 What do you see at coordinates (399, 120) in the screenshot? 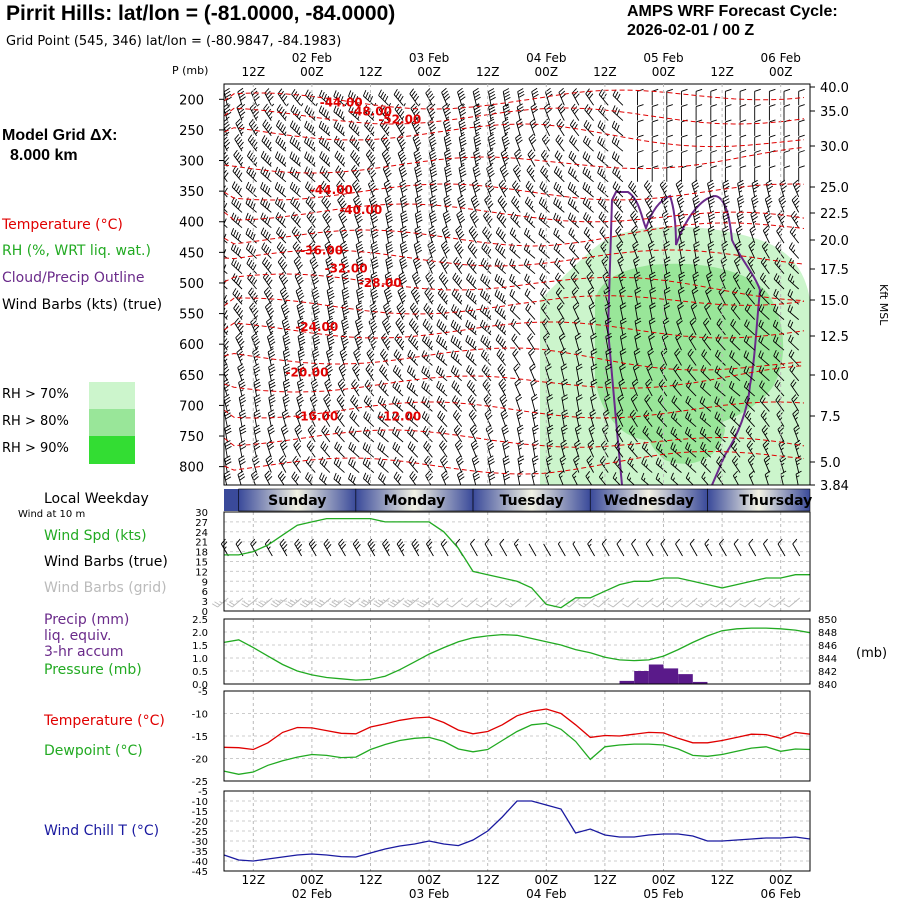
I see `temperature-contour-label: -52.00` at bounding box center [399, 120].